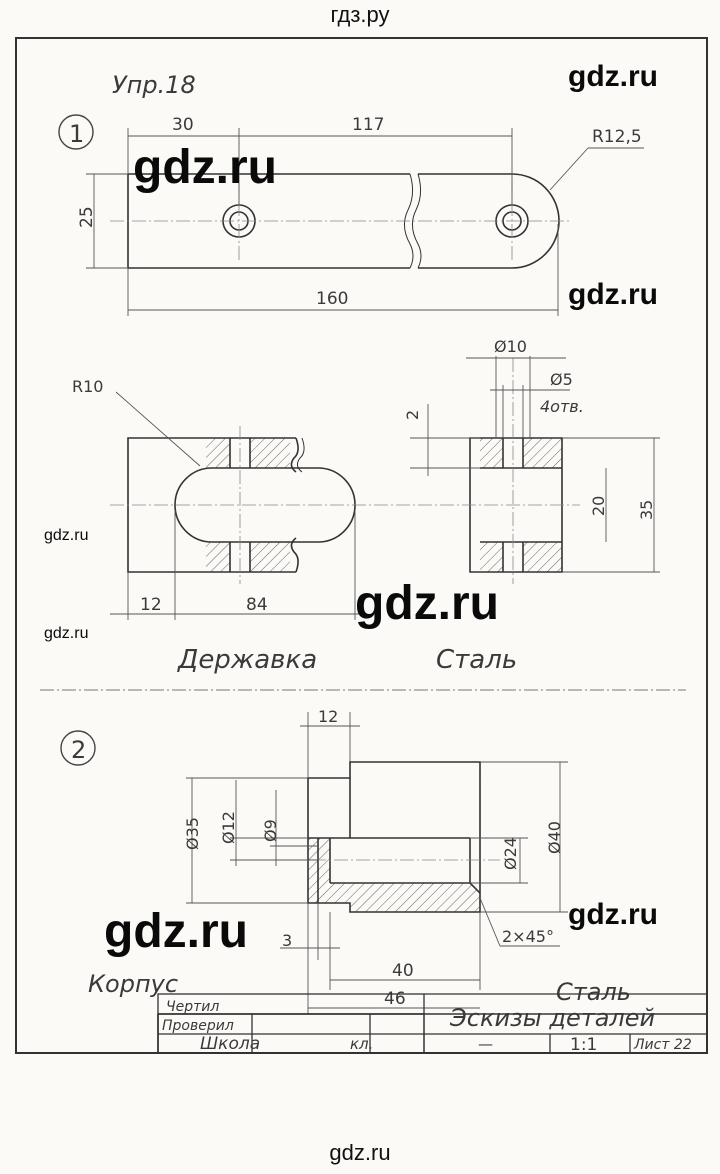 Image resolution: width=720 pixels, height=1174 pixels. I want to click on exercise-title: Упр.18, so click(154, 85).